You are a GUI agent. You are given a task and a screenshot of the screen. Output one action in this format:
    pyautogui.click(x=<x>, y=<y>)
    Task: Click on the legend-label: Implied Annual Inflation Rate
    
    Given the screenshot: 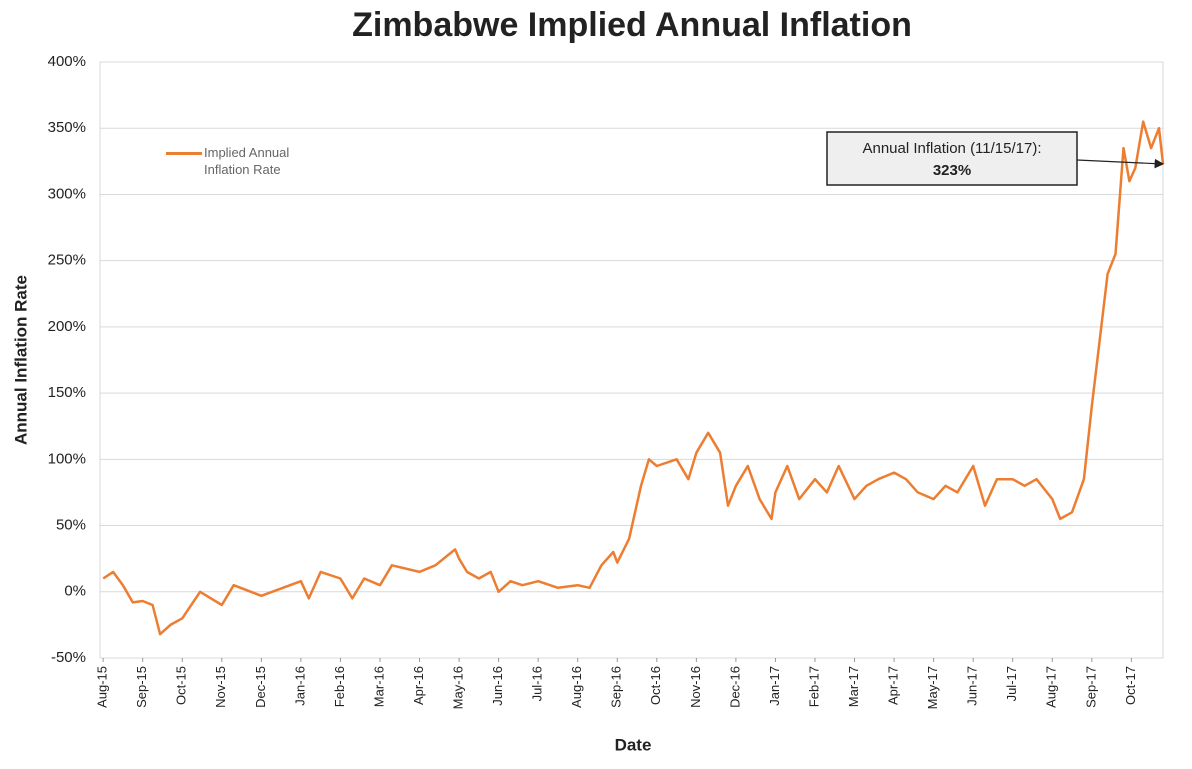 What is the action you would take?
    pyautogui.click(x=247, y=161)
    